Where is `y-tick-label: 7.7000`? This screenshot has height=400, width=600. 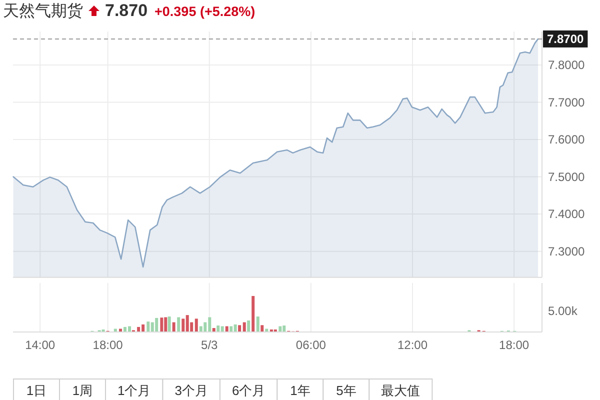 y-tick-label: 7.7000 is located at coordinates (567, 102).